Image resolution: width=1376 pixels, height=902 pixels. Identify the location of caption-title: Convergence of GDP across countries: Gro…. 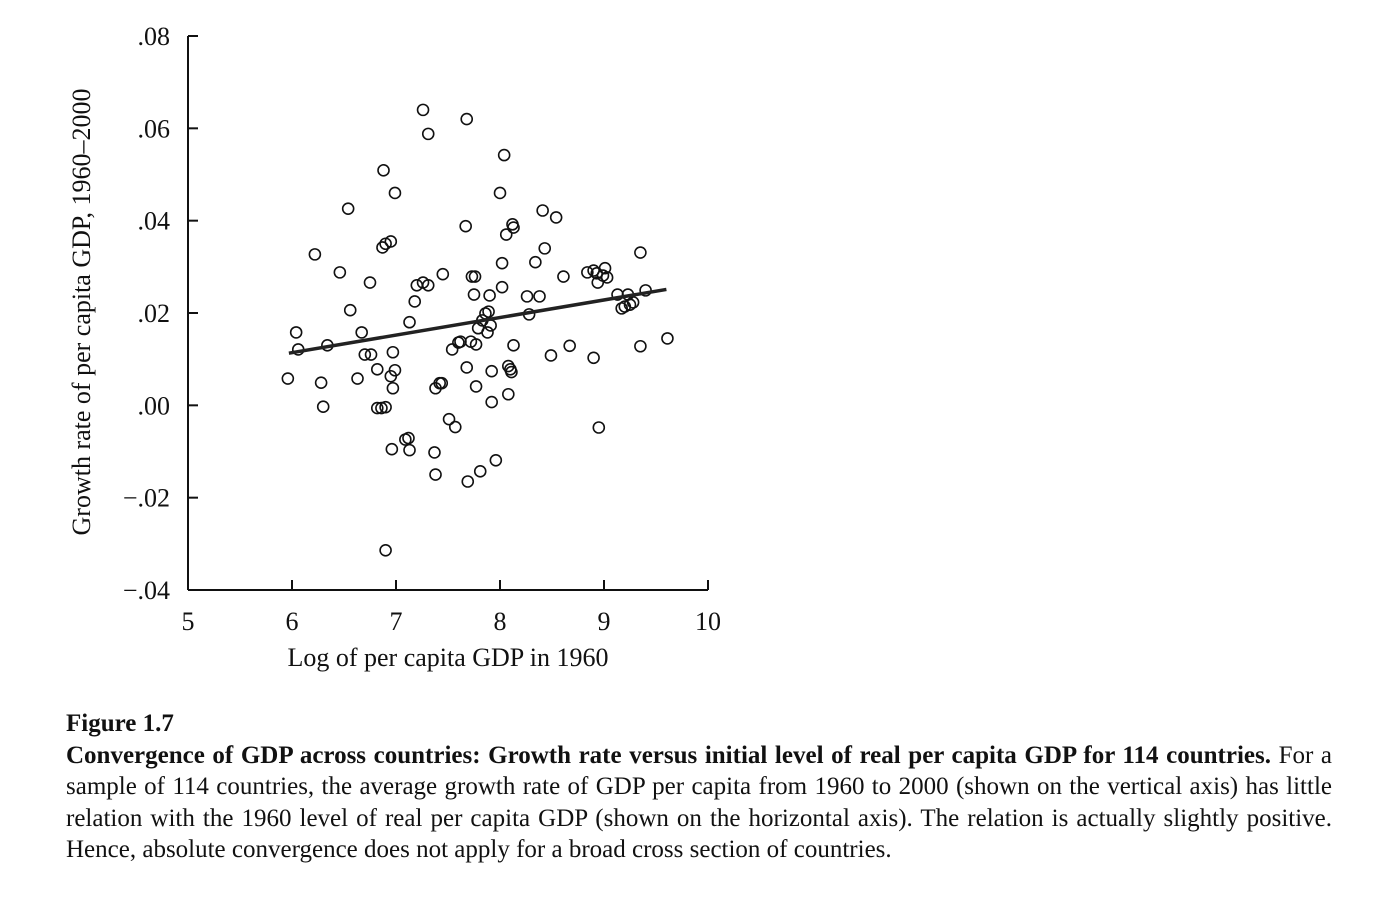
(668, 755).